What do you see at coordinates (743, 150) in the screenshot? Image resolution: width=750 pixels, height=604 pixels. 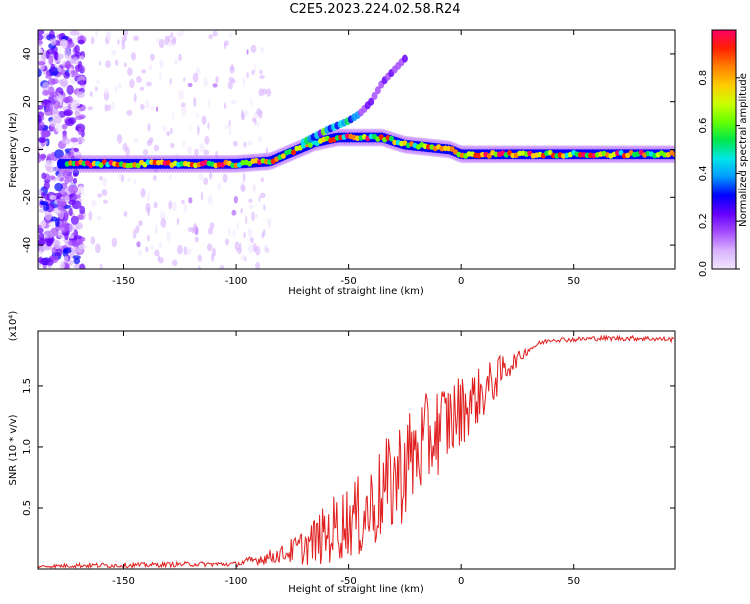 I see `colorbar-label: Normalized spectral amplitude` at bounding box center [743, 150].